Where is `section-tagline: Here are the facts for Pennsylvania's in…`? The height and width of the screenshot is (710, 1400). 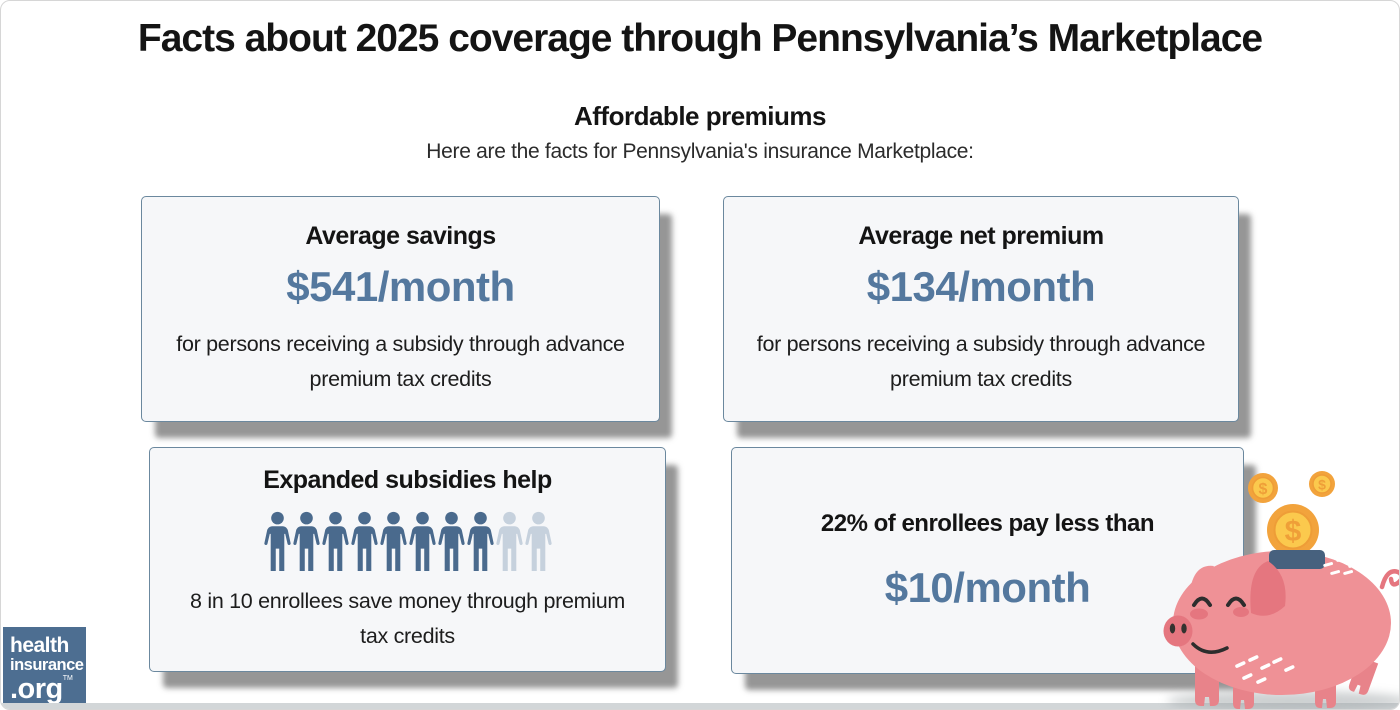 section-tagline: Here are the facts for Pennsylvania's in… is located at coordinates (700, 151).